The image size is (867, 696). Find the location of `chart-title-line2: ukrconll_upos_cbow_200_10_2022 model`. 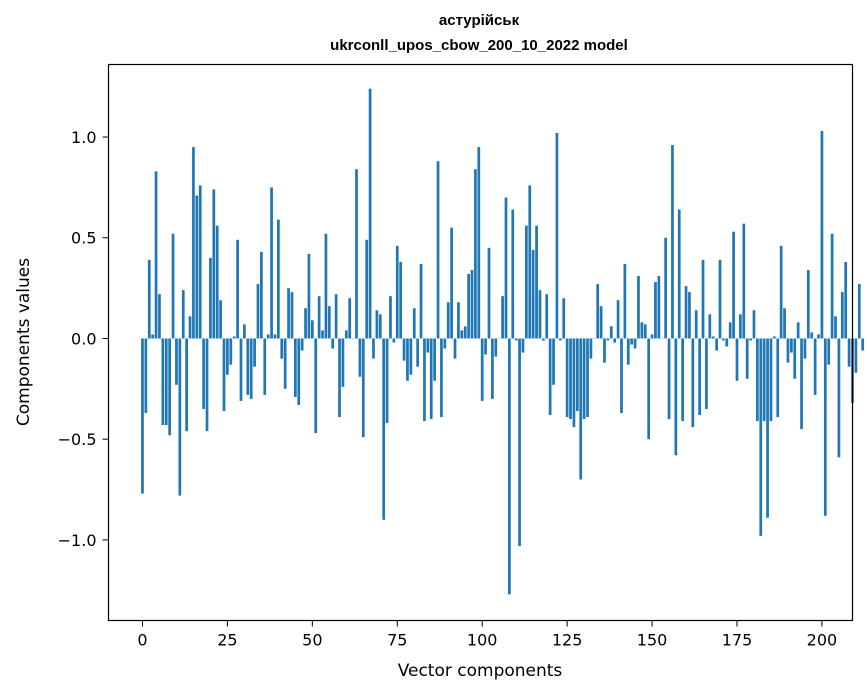

chart-title-line2: ukrconll_upos_cbow_200_10_2022 model is located at coordinates (479, 45).